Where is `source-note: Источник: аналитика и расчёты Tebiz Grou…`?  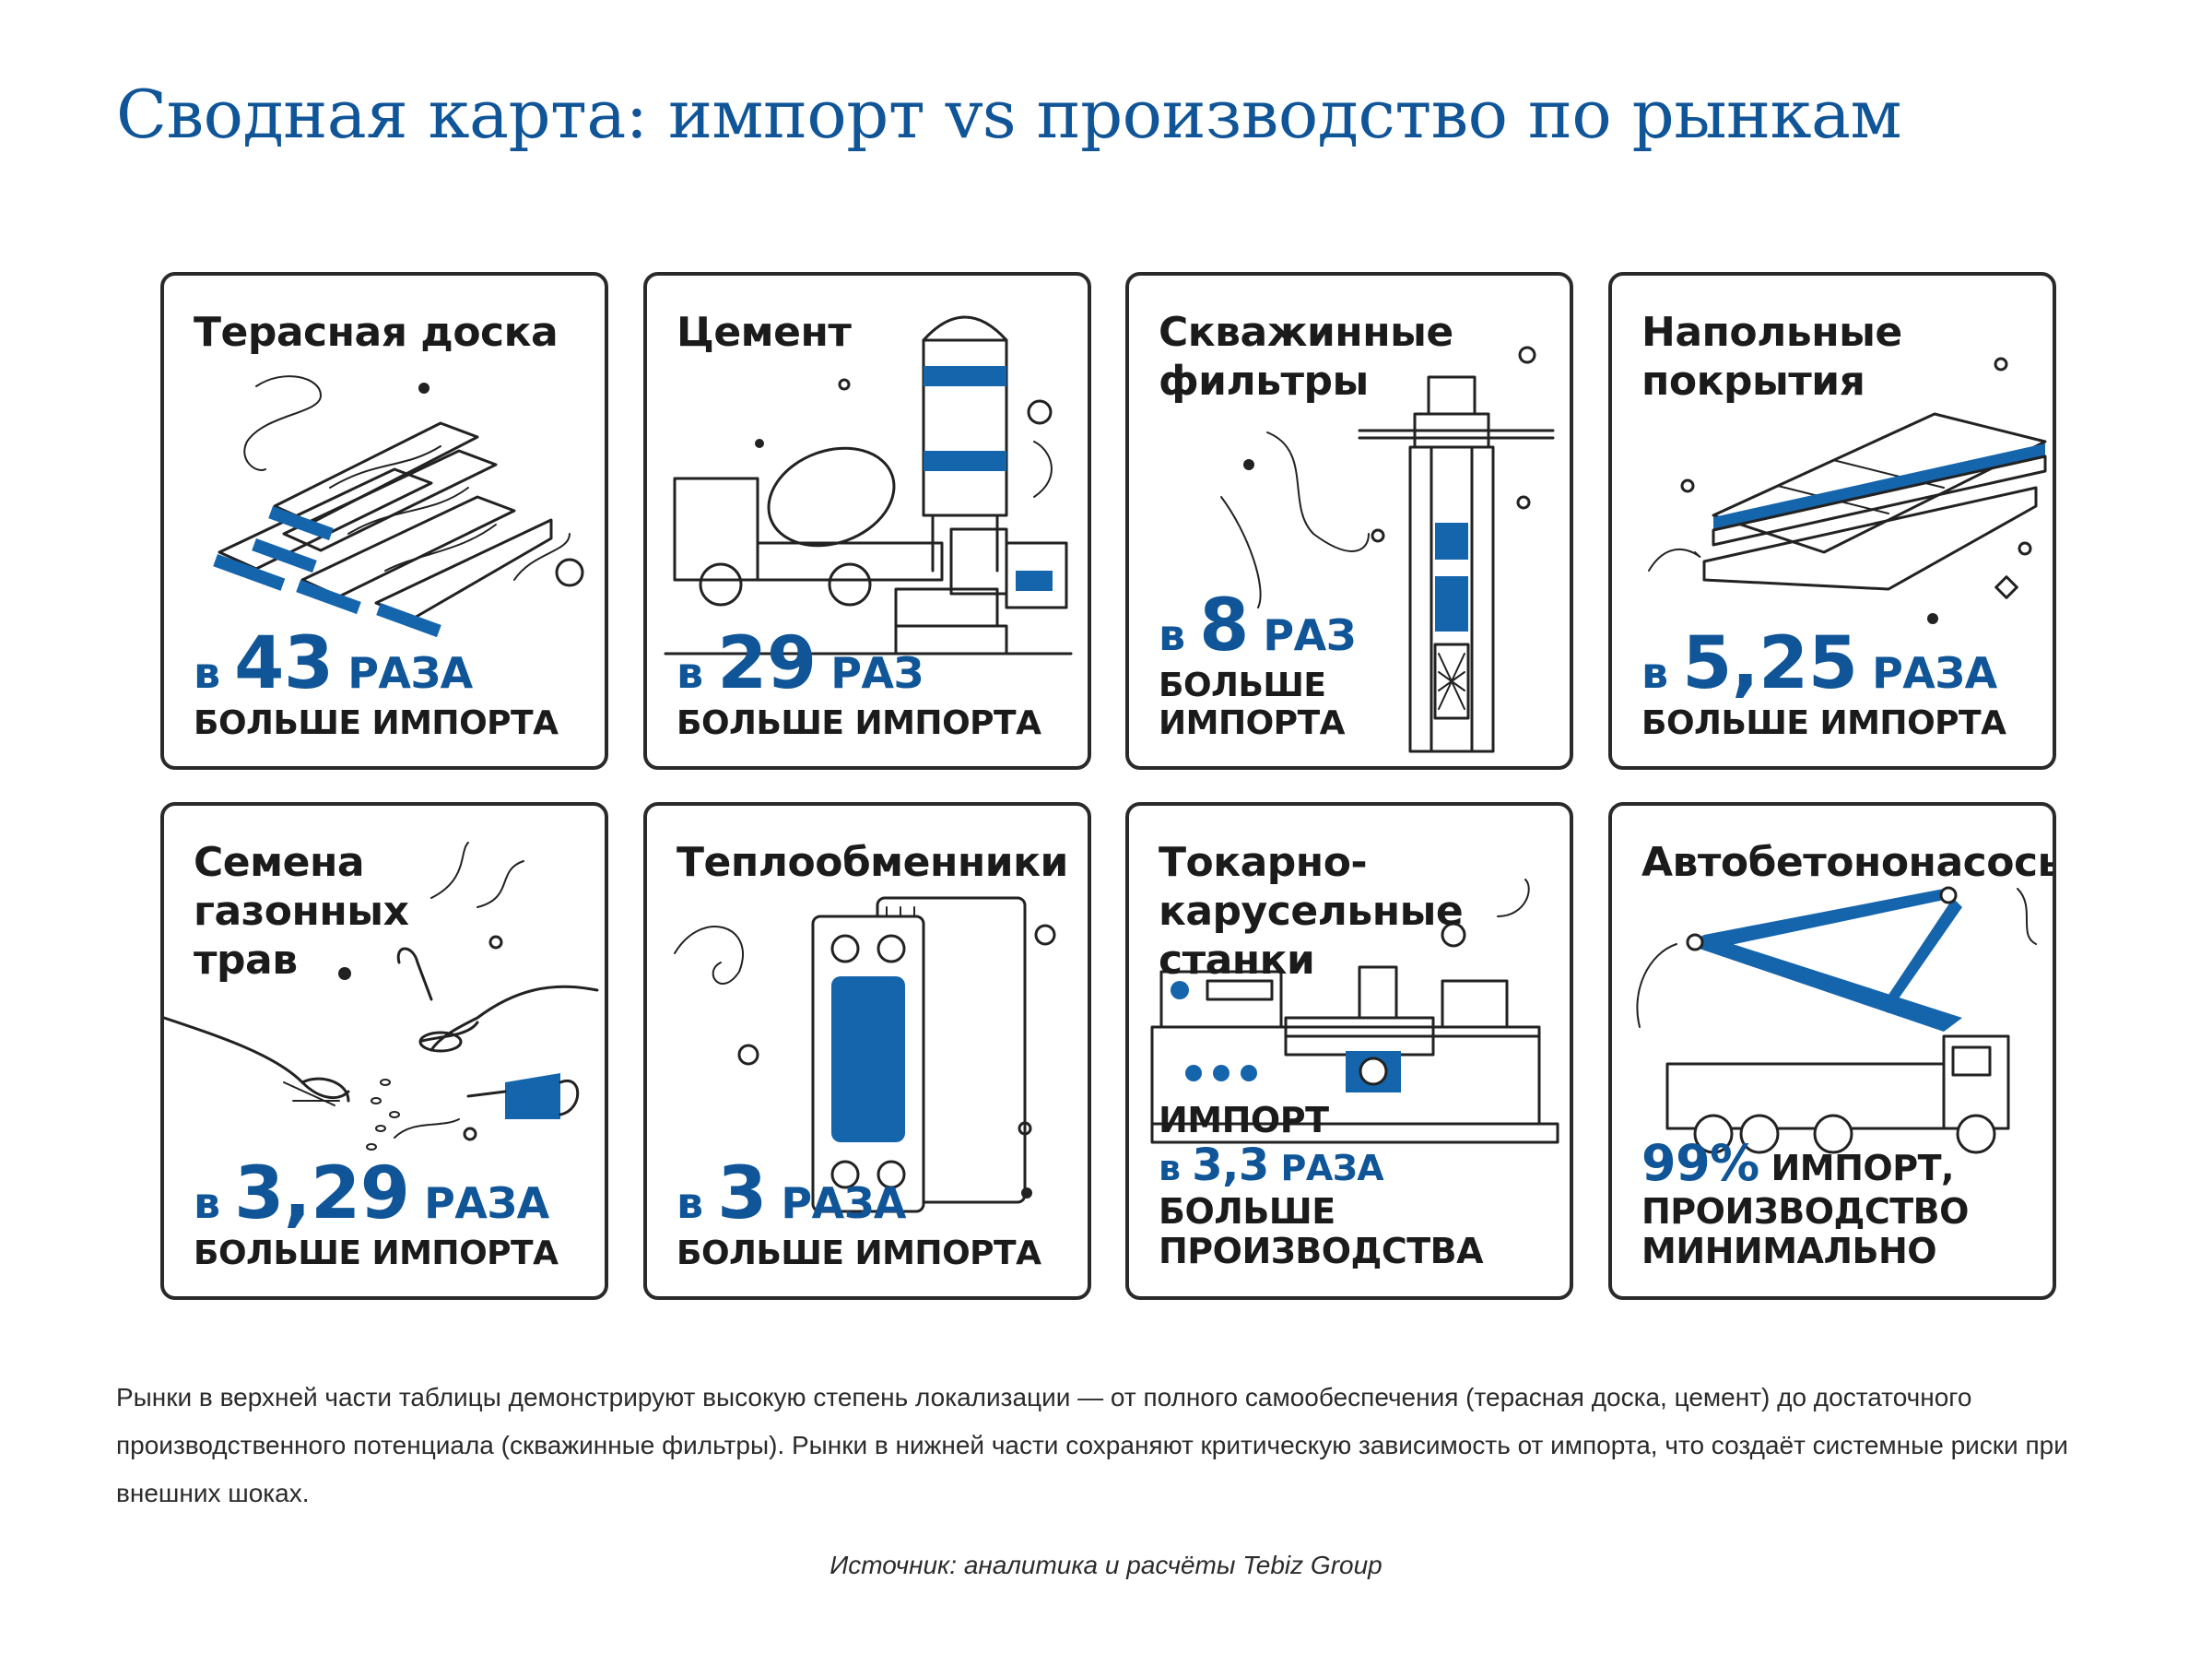
source-note: Источник: аналитика и расчёты Tebiz Grou… is located at coordinates (1106, 1565).